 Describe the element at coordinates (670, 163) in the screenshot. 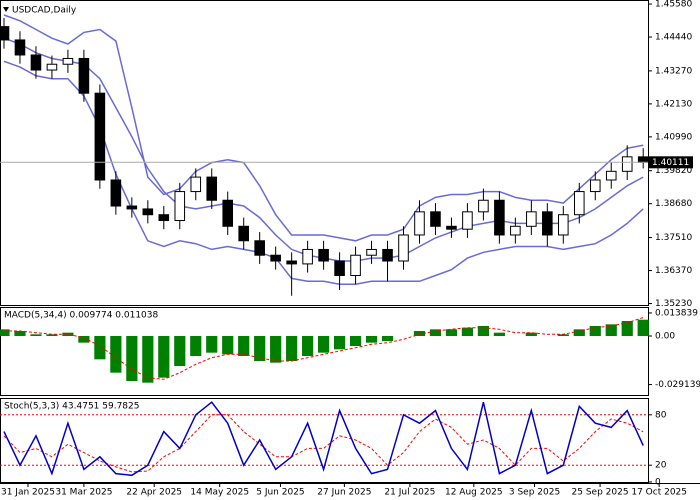

I see `last-price-label: 1.40111` at that location.